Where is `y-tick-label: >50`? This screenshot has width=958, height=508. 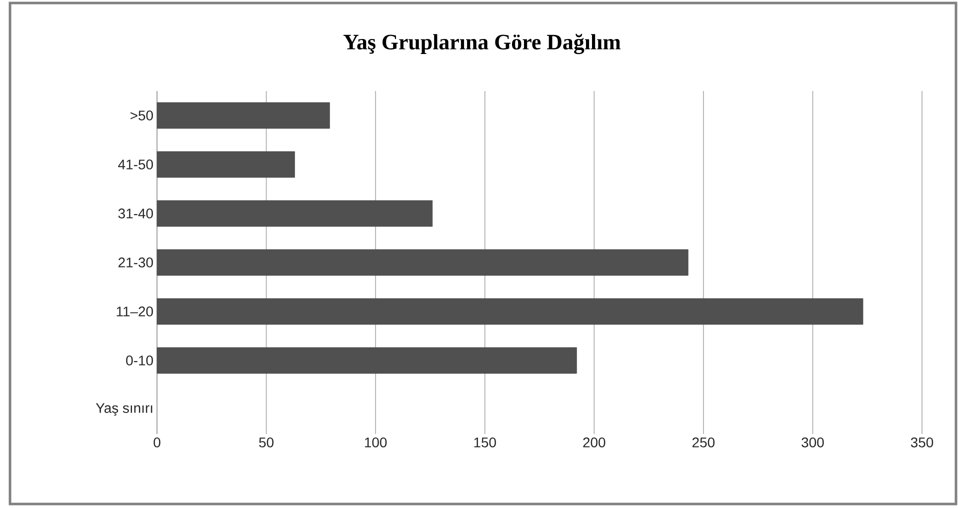 y-tick-label: >50 is located at coordinates (141, 115).